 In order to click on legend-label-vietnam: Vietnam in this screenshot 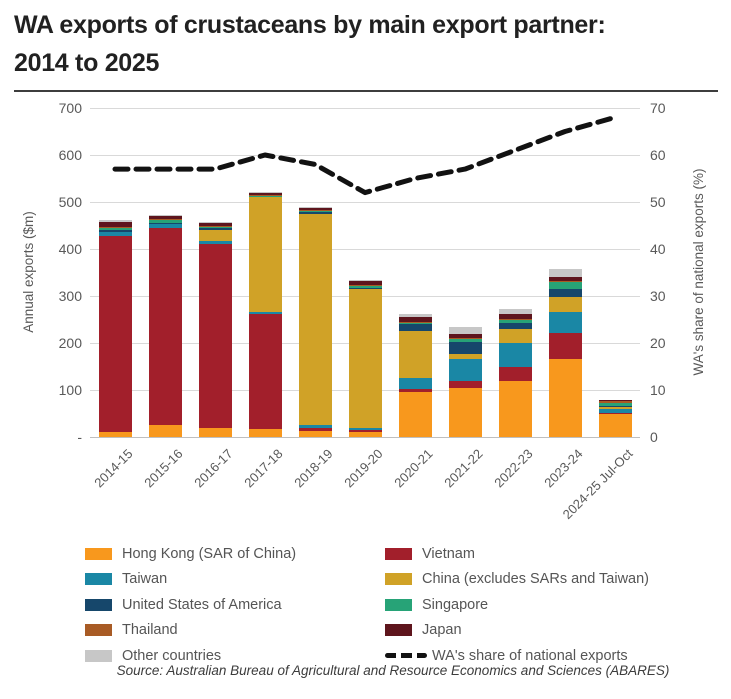, I will do `click(448, 553)`.